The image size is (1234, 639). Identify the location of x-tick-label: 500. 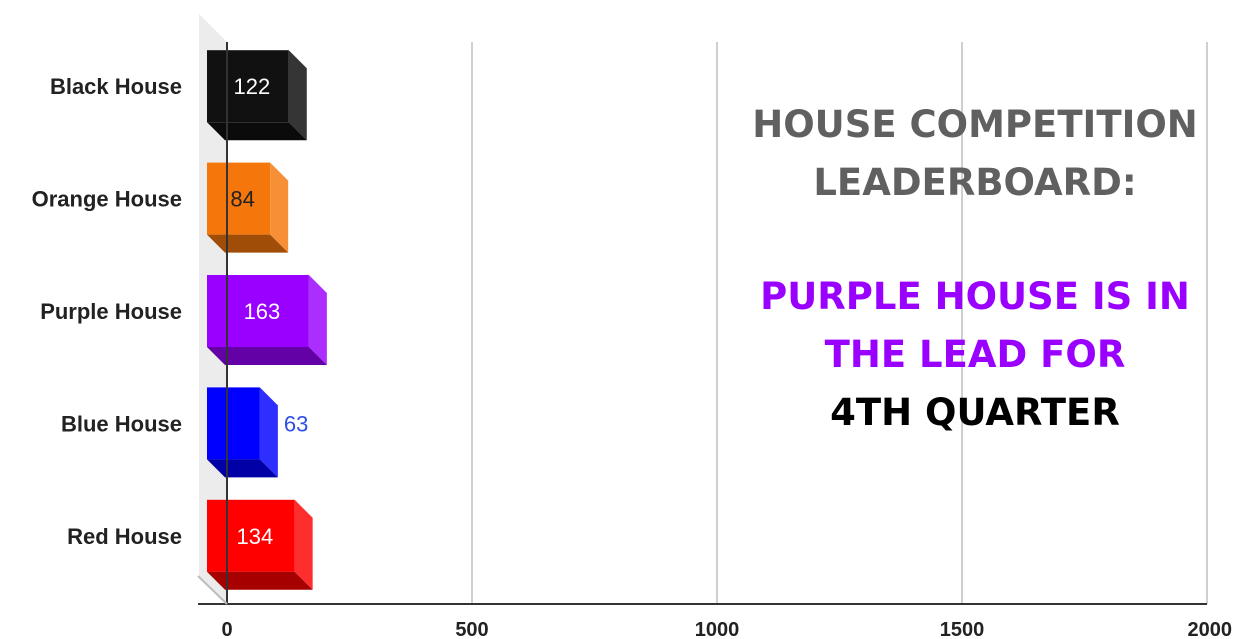
(471, 629).